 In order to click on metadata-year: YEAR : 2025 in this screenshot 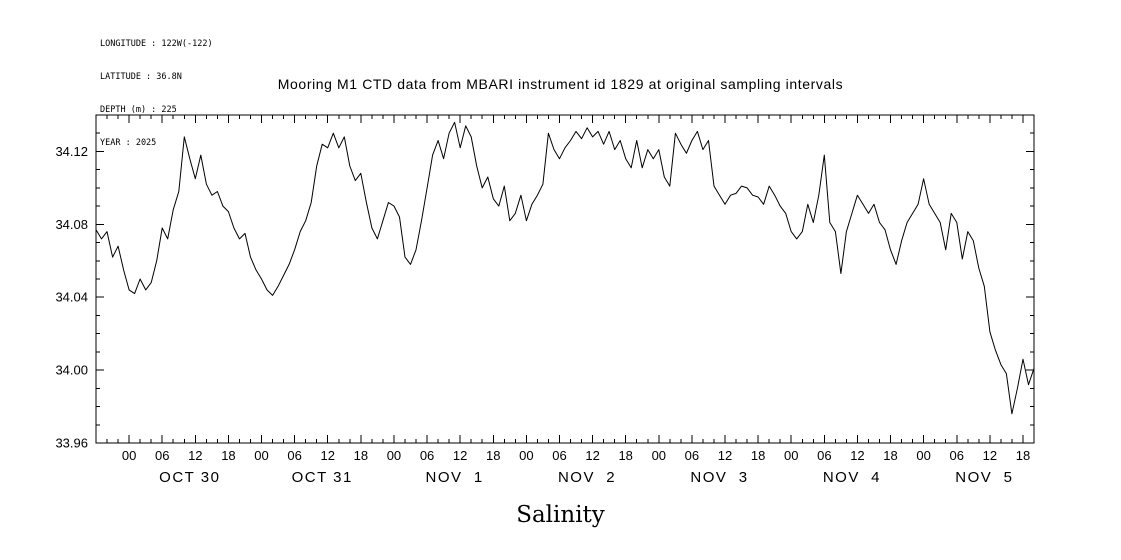, I will do `click(128, 143)`.